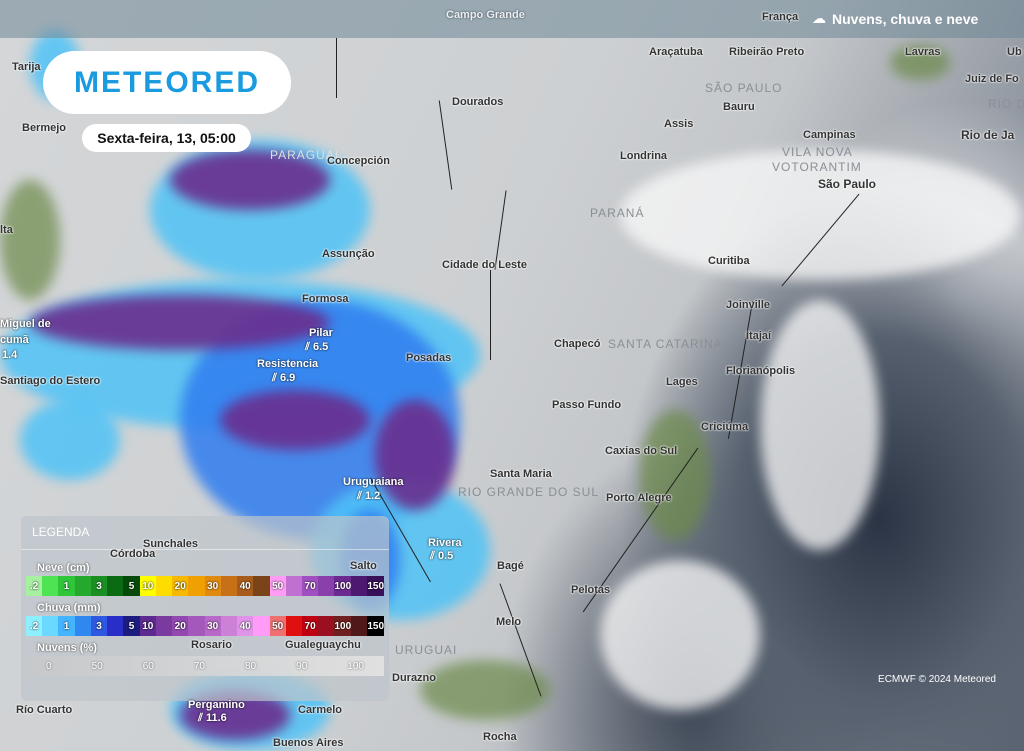 The image size is (1024, 751). What do you see at coordinates (376, 586) in the screenshot?
I see `snow-scale-step: 150` at bounding box center [376, 586].